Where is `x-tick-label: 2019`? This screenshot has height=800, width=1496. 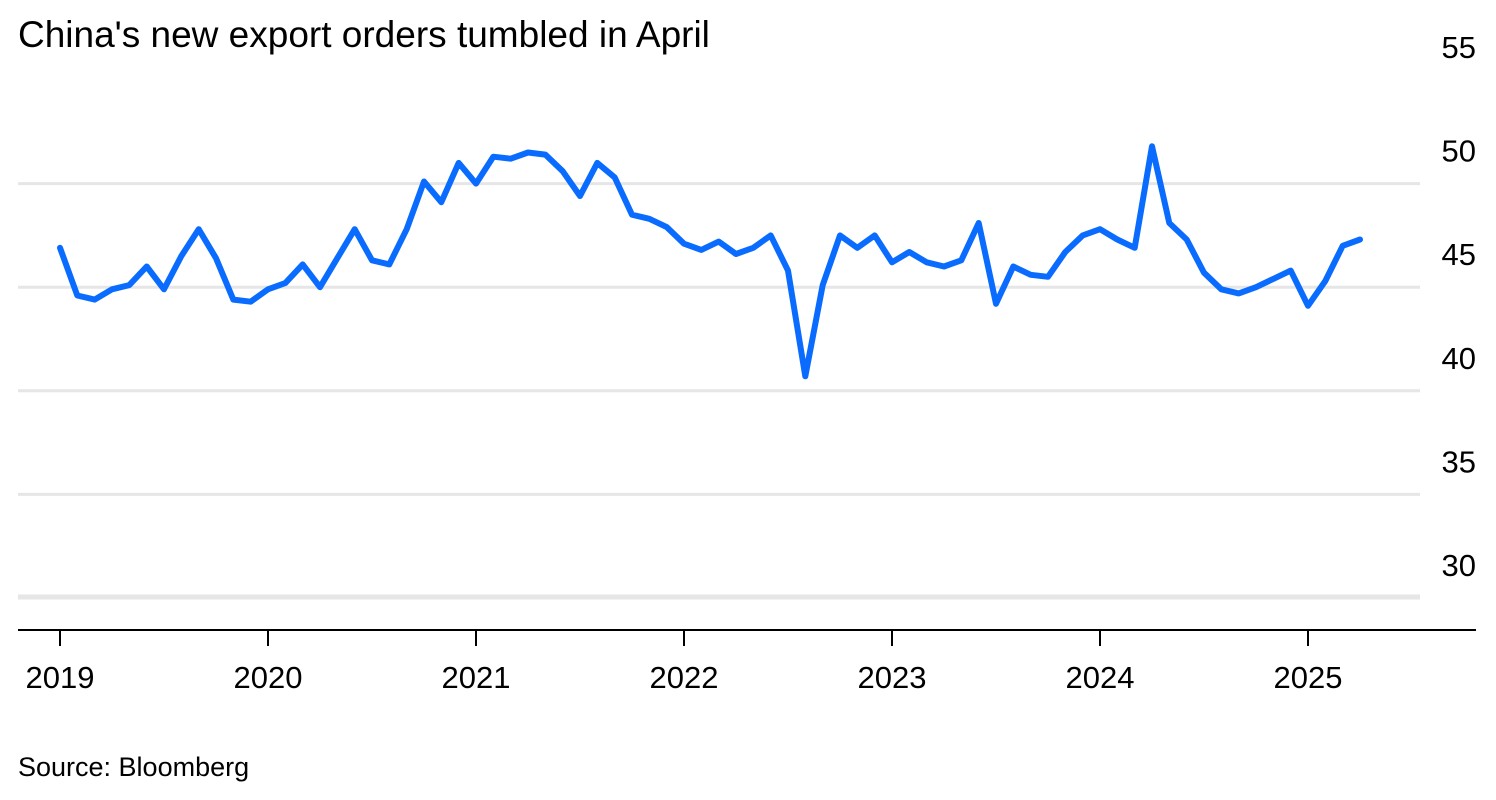
x-tick-label: 2019 is located at coordinates (60, 677).